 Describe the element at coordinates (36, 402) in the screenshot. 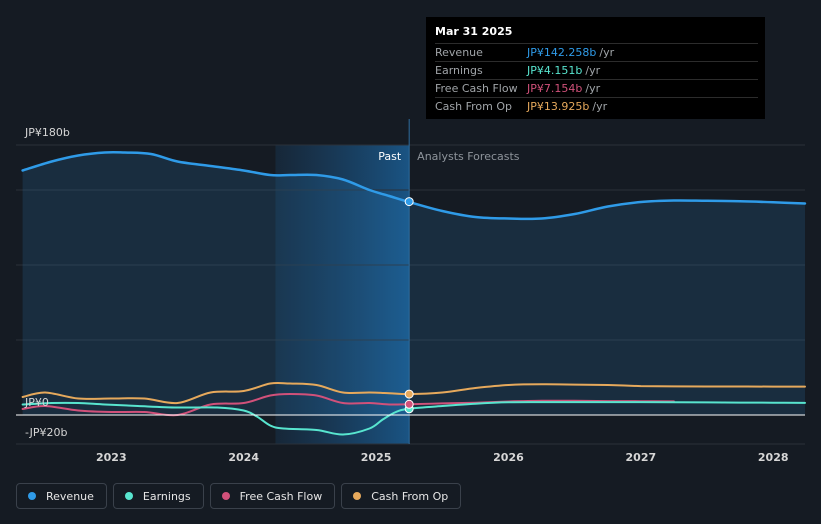

I see `y-tick-label: JP¥0` at that location.